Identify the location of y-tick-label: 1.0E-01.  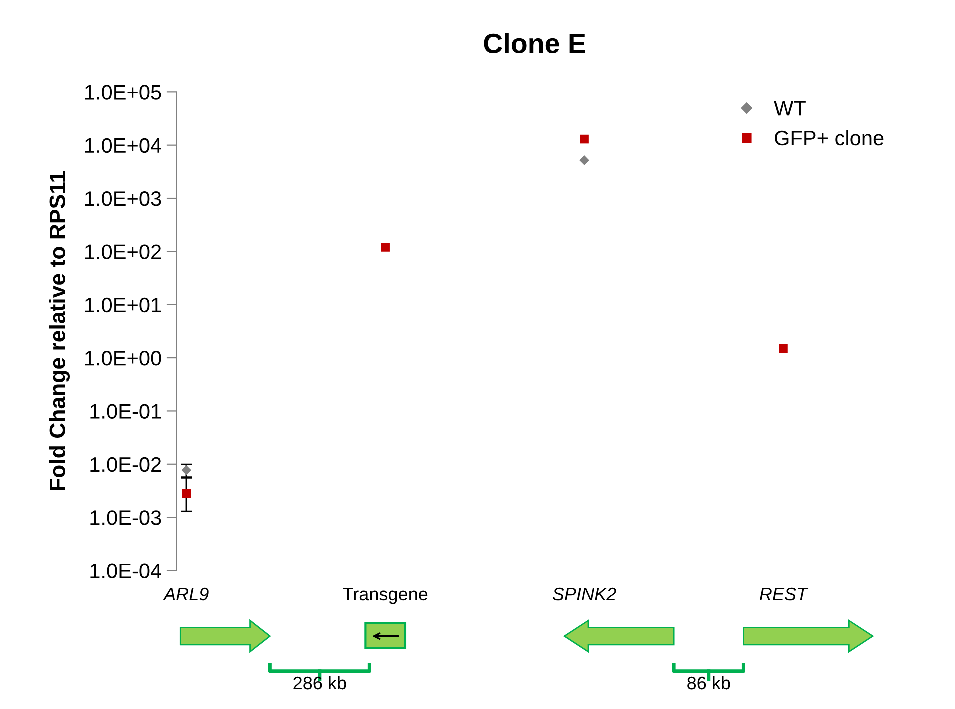
(126, 411).